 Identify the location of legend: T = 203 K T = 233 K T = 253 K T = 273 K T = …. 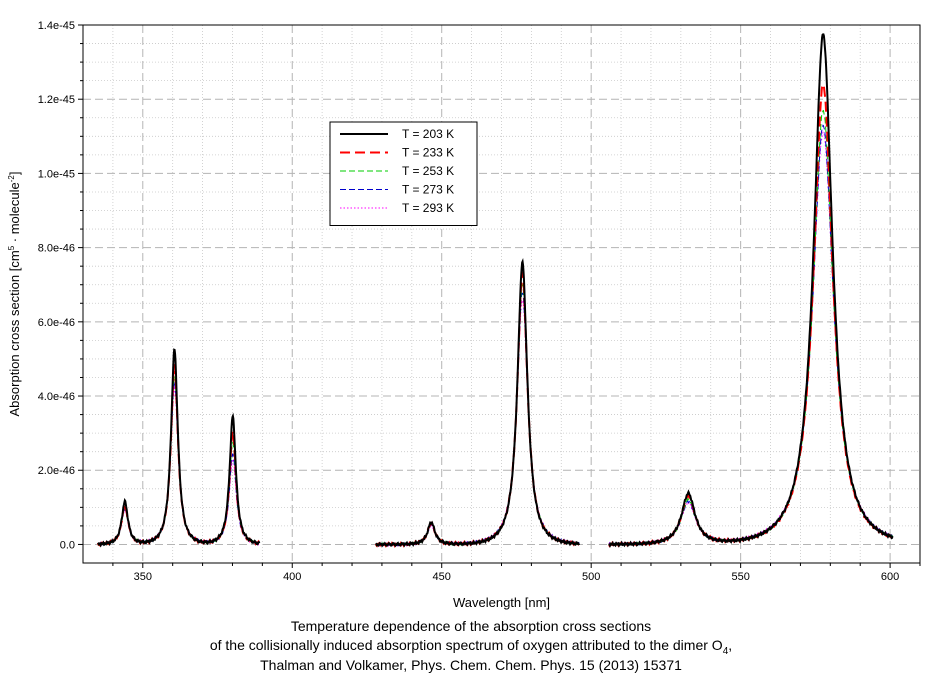
(403, 173).